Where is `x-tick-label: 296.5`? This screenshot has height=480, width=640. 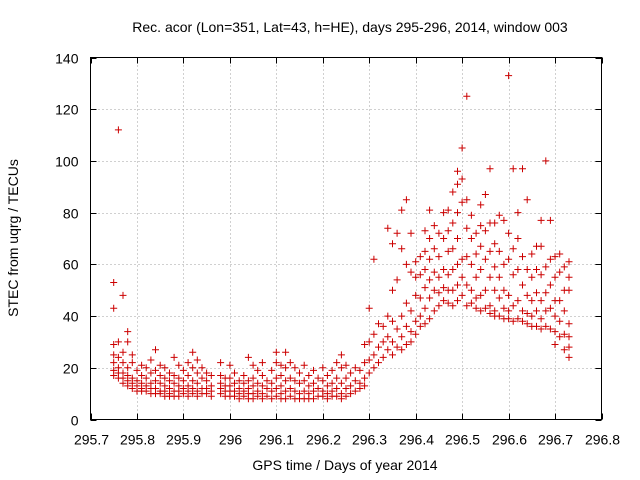 x-tick-label: 296.5 is located at coordinates (462, 440).